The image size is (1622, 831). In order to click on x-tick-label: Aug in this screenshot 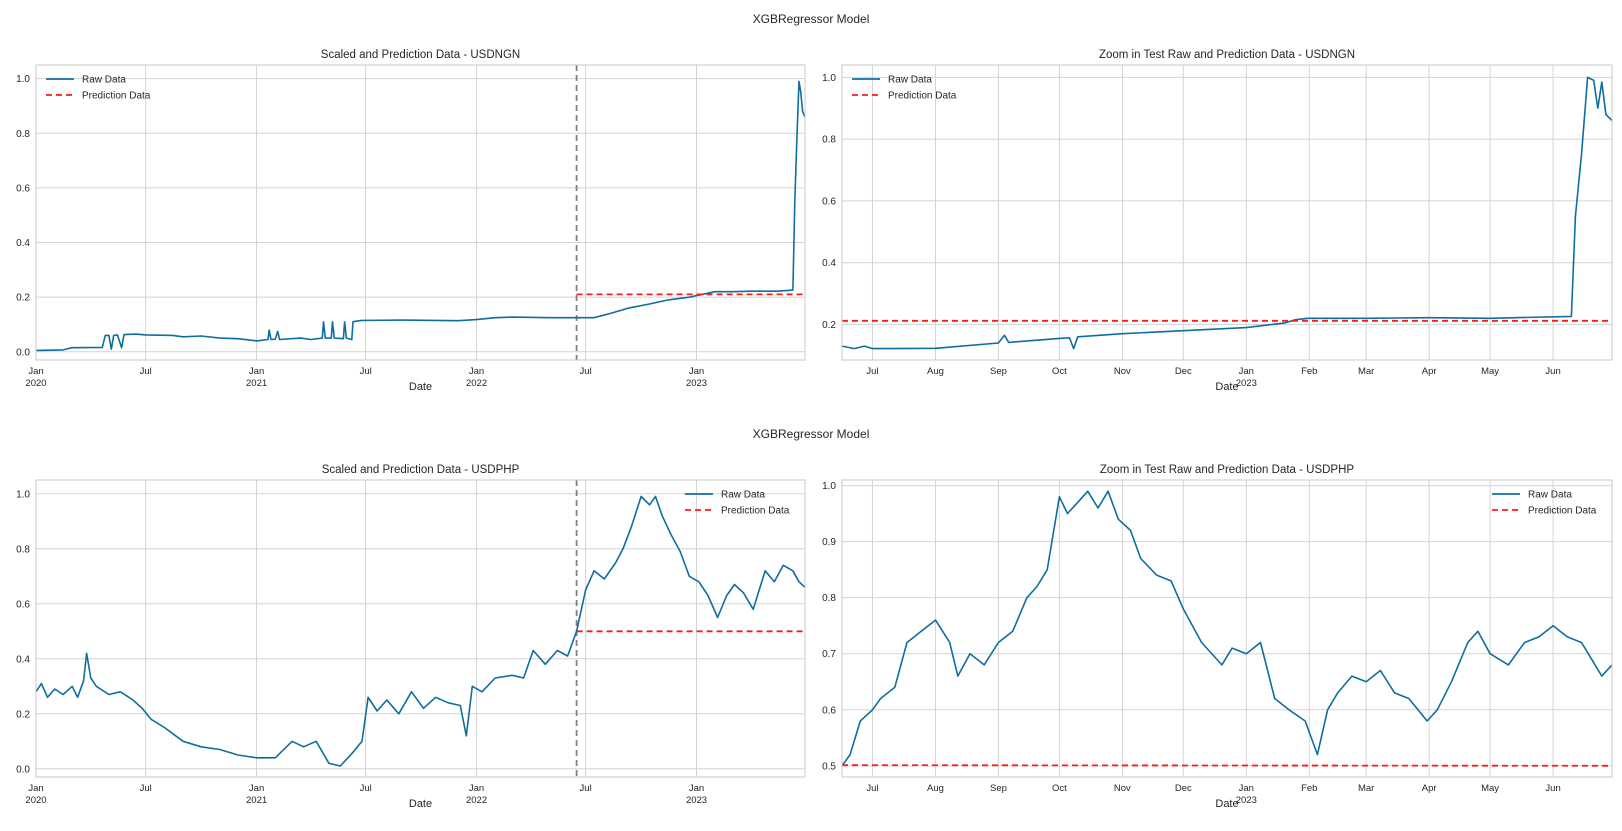, I will do `click(935, 788)`.